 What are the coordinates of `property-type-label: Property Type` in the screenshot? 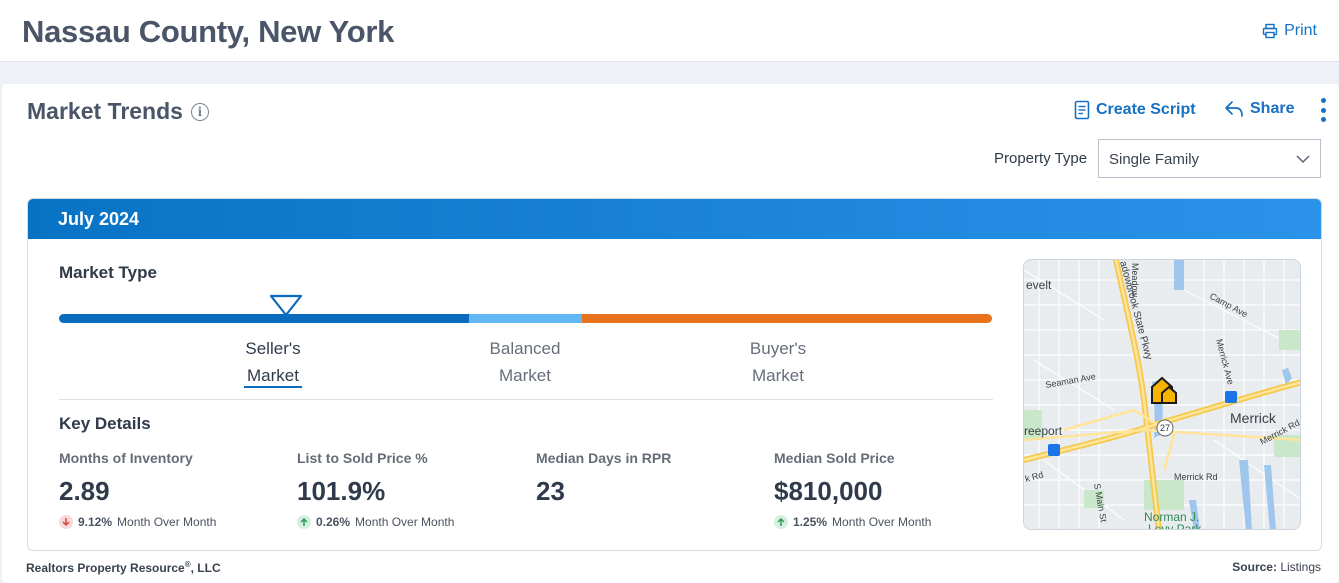 It's located at (1041, 158).